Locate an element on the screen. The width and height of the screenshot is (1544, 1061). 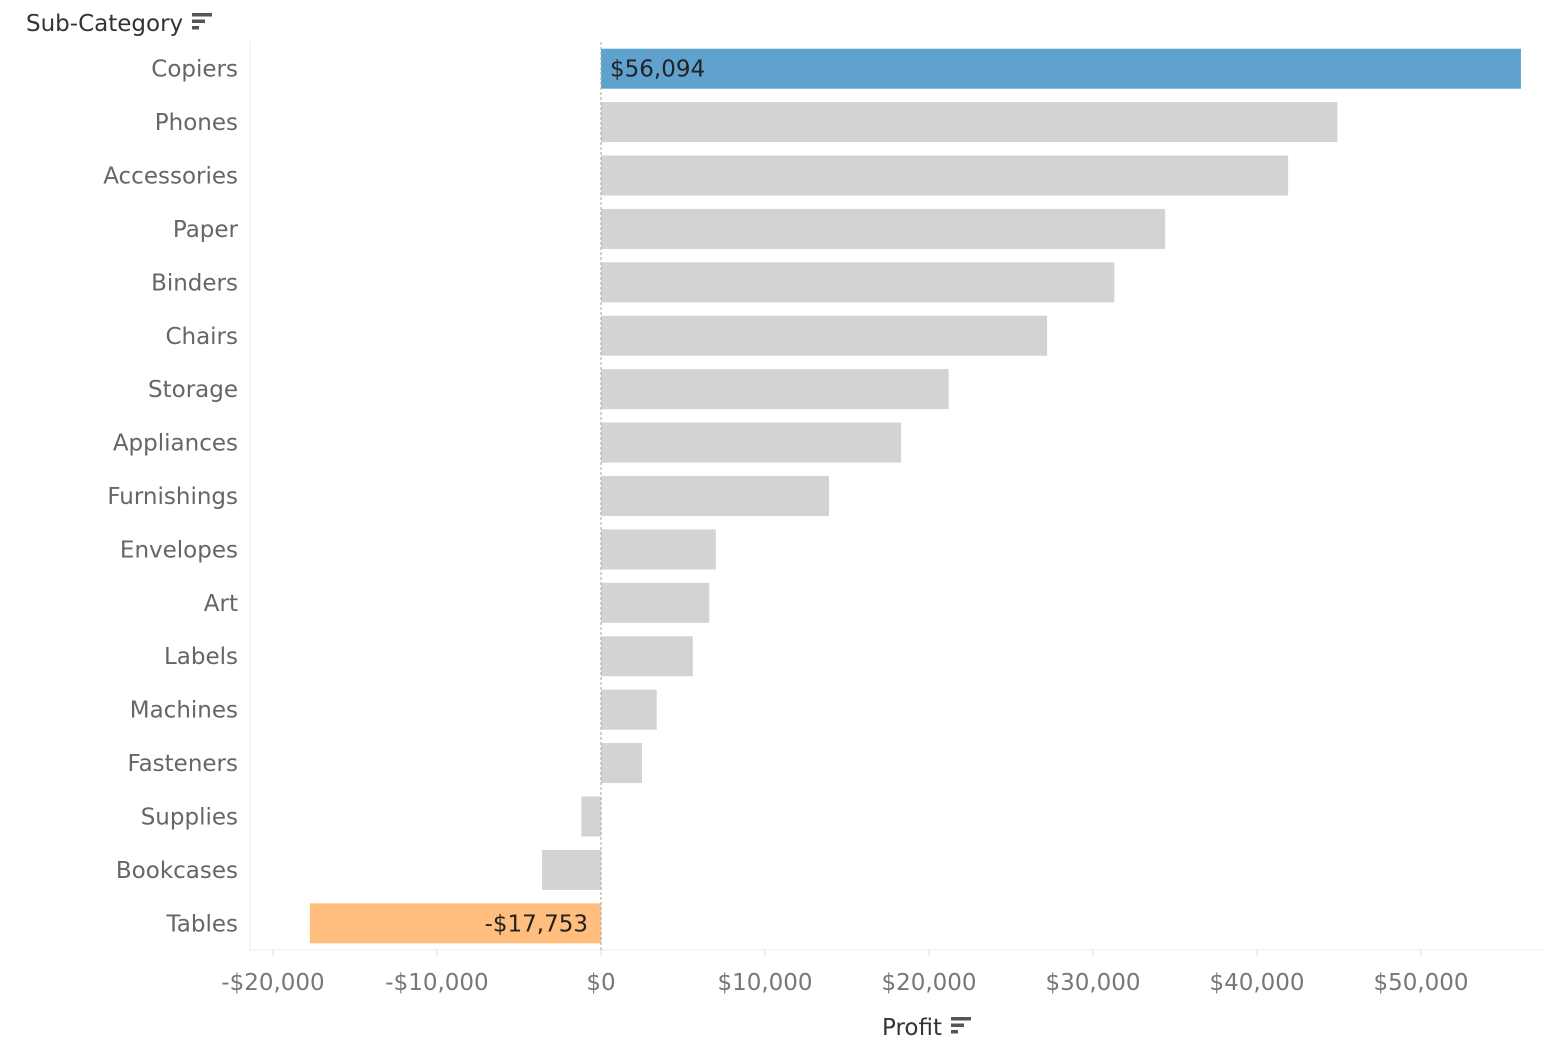
category-label-storage: Storage is located at coordinates (193, 390).